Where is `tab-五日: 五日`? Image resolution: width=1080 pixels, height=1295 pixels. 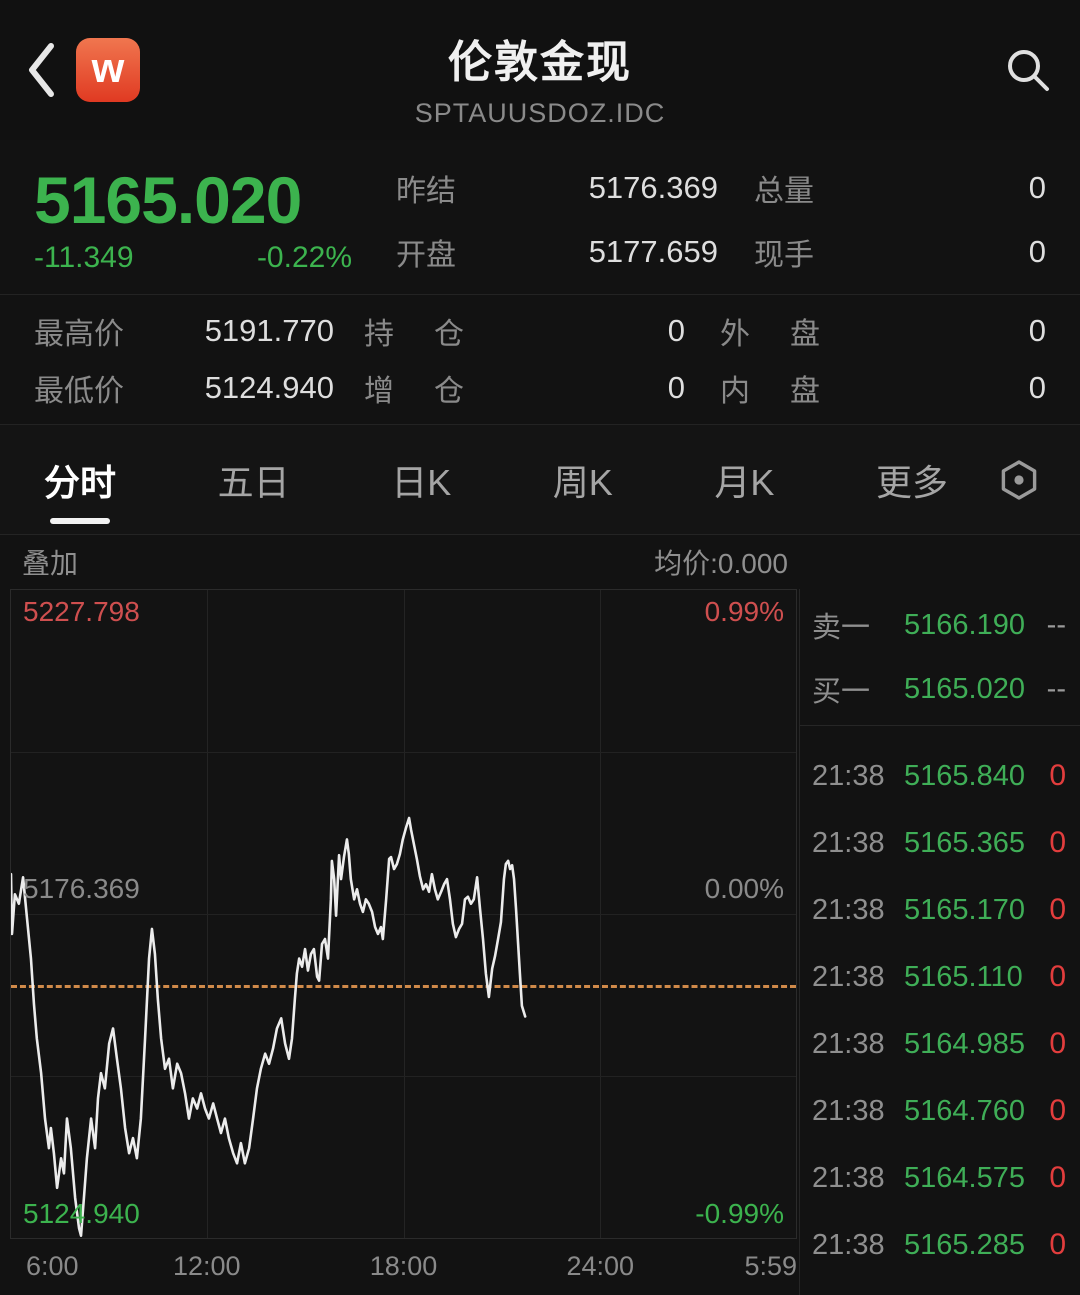 tab-五日: 五日 is located at coordinates (253, 482).